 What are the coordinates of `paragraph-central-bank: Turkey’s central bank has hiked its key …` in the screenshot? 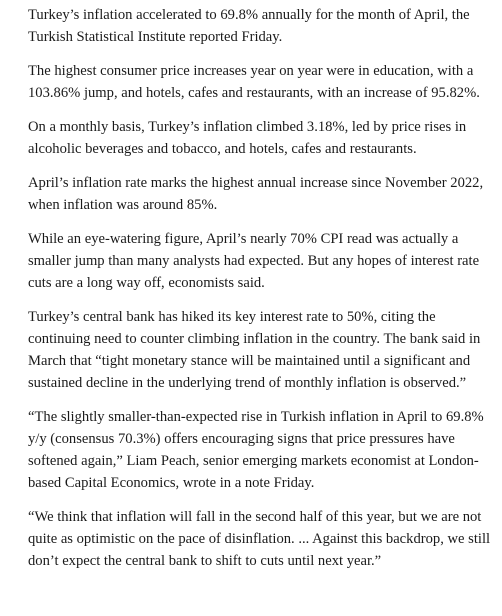 It's located at (262, 350).